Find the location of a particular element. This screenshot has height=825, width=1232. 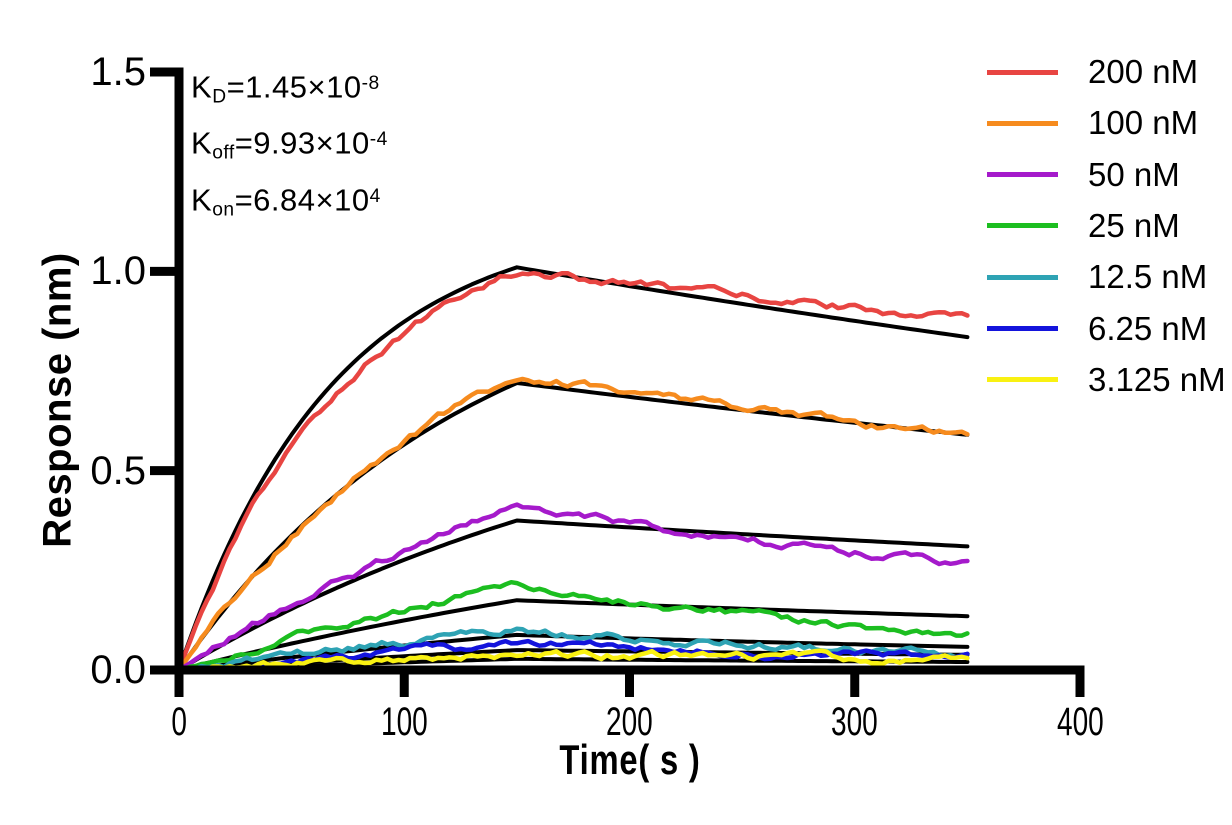

legend-item-100-nM: 100 nM is located at coordinates (1093, 123).